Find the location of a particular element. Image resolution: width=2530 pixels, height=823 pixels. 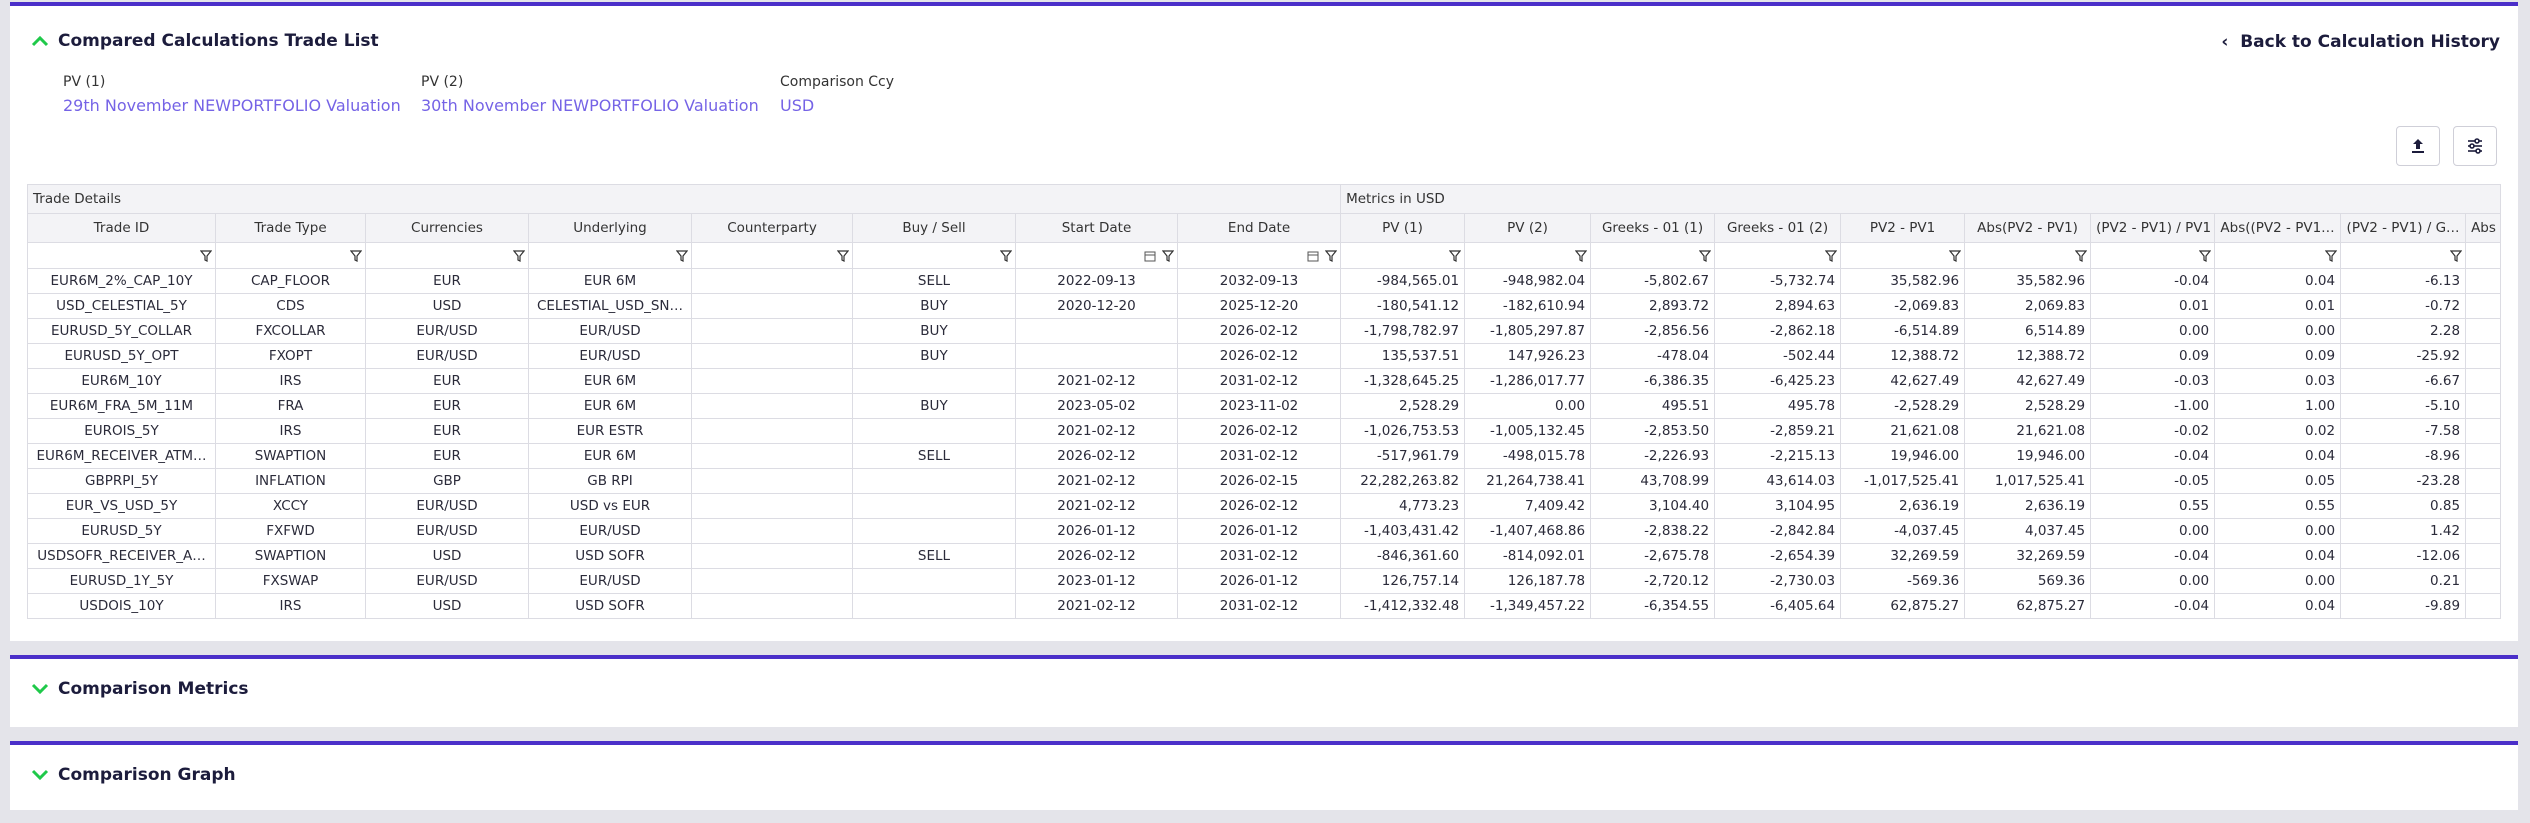

table-cell: USDOIS_10Y is located at coordinates (121, 606).